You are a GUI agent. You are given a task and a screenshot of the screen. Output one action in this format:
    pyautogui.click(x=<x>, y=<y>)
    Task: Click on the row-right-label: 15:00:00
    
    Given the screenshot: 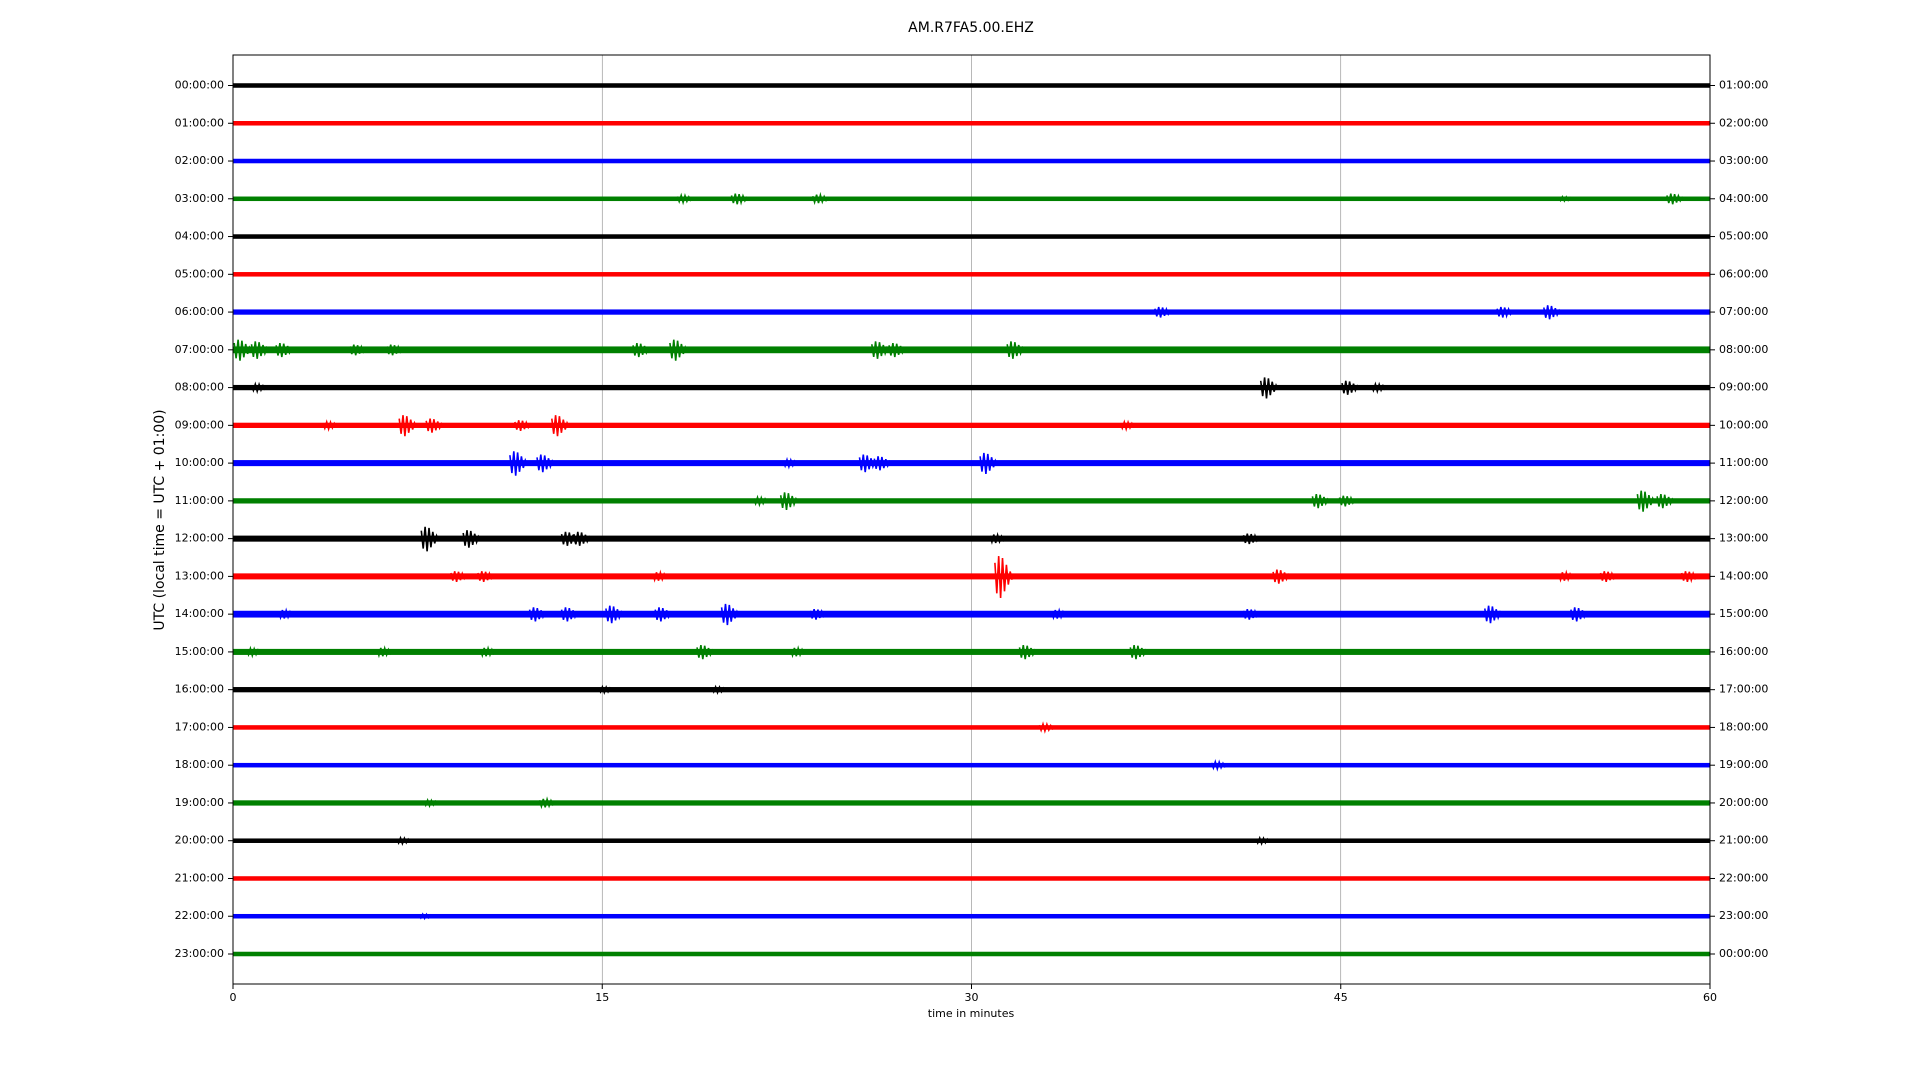 What is the action you would take?
    pyautogui.click(x=1743, y=613)
    